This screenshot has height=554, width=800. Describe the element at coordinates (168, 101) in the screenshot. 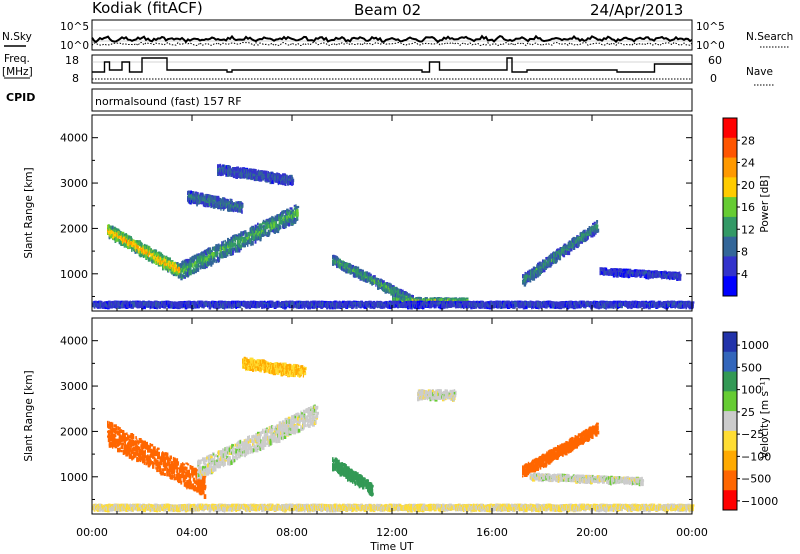

I see `cpid-text: normalsound (fast) 157 RF` at that location.